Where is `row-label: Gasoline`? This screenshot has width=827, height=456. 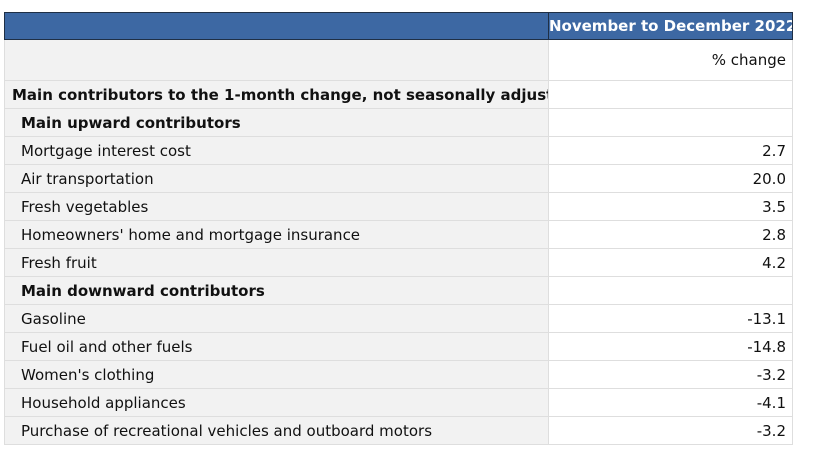 row-label: Gasoline is located at coordinates (276, 318).